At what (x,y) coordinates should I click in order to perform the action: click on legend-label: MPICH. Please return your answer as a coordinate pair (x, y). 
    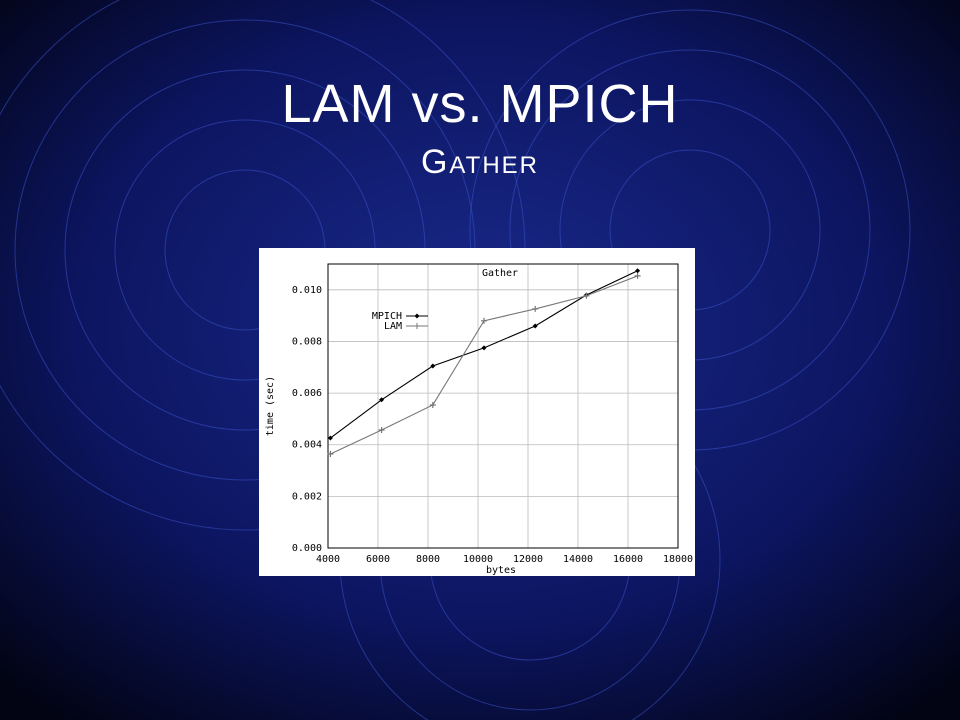
    Looking at the image, I should click on (387, 316).